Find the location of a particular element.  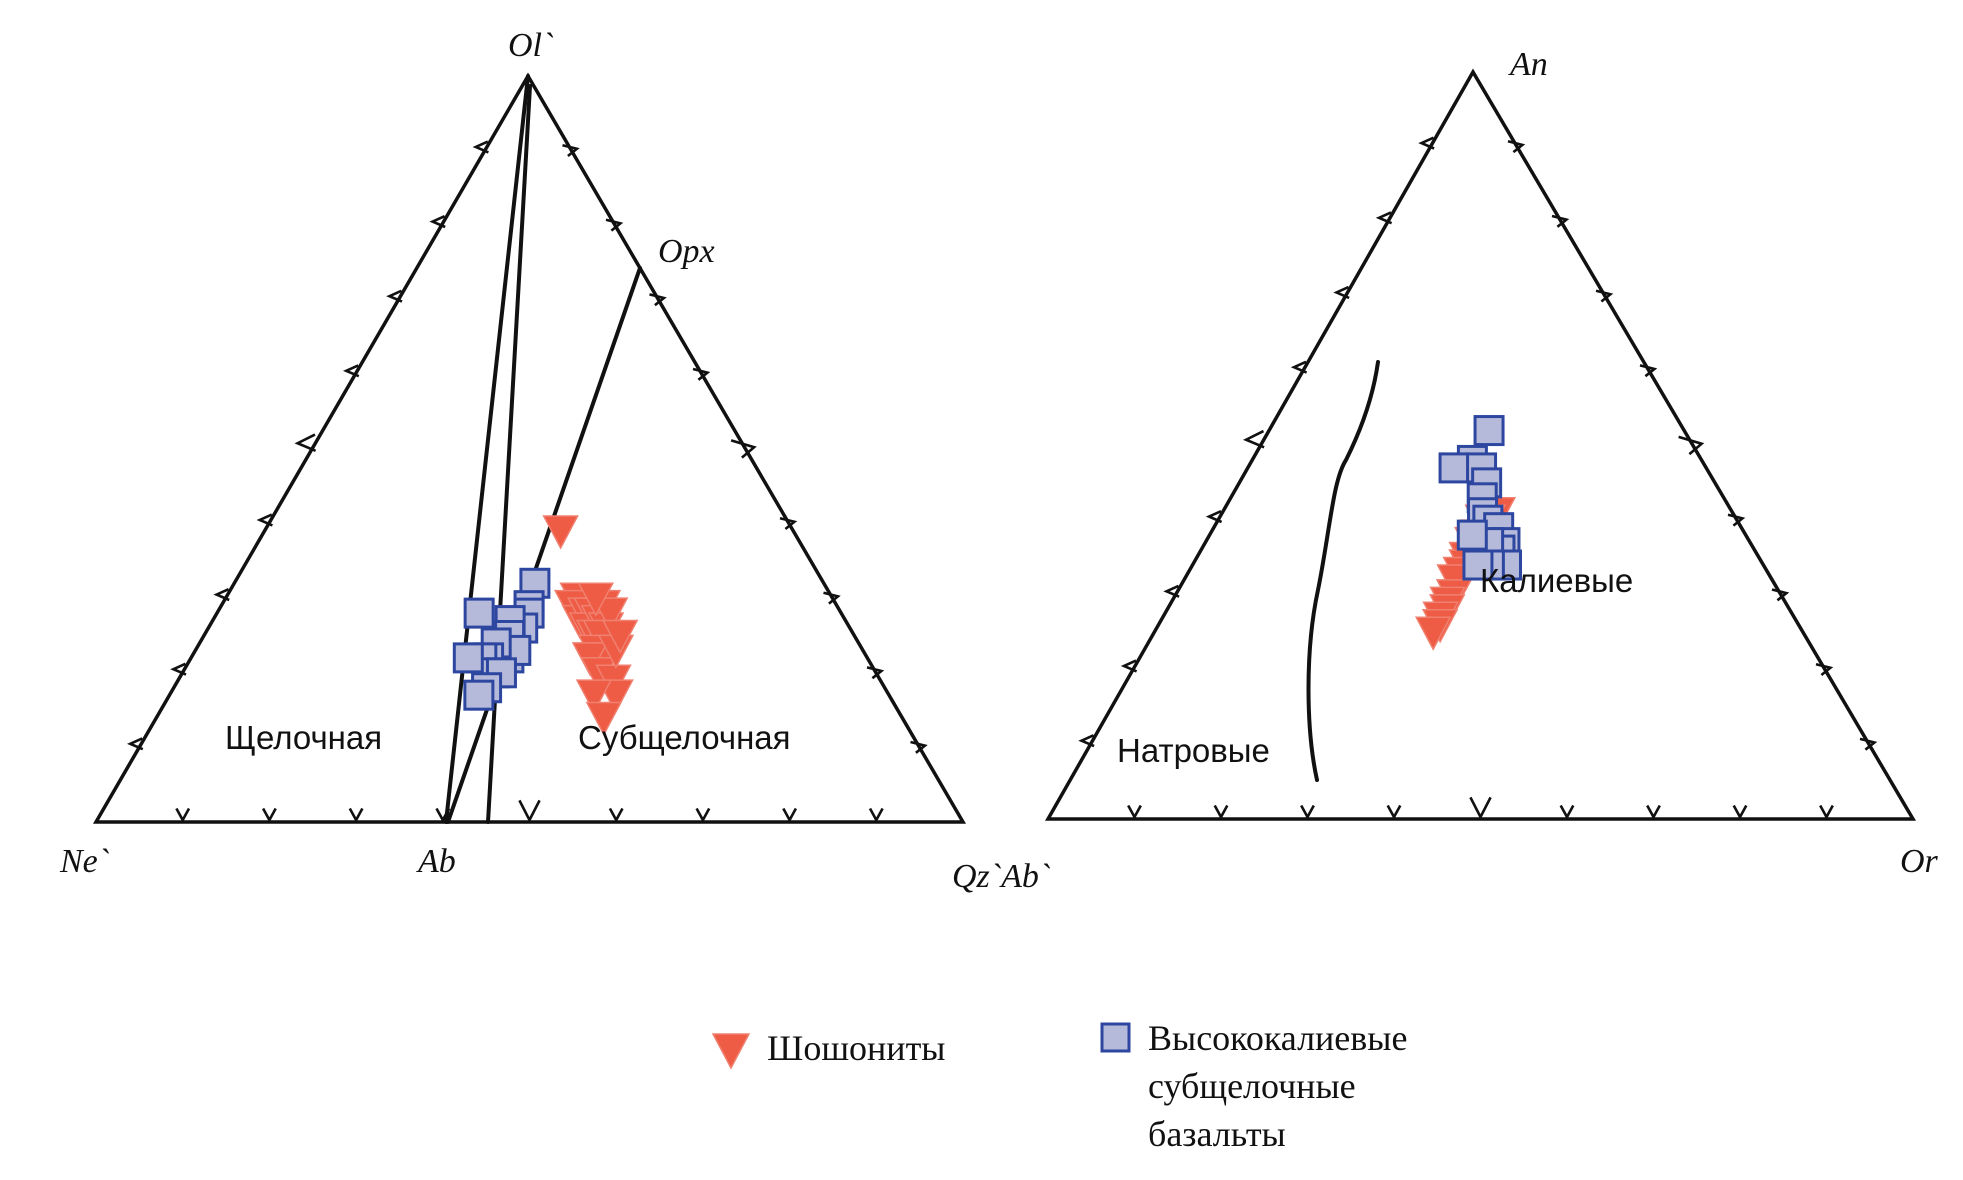

region-label-potassic: Калиевые is located at coordinates (1556, 580).